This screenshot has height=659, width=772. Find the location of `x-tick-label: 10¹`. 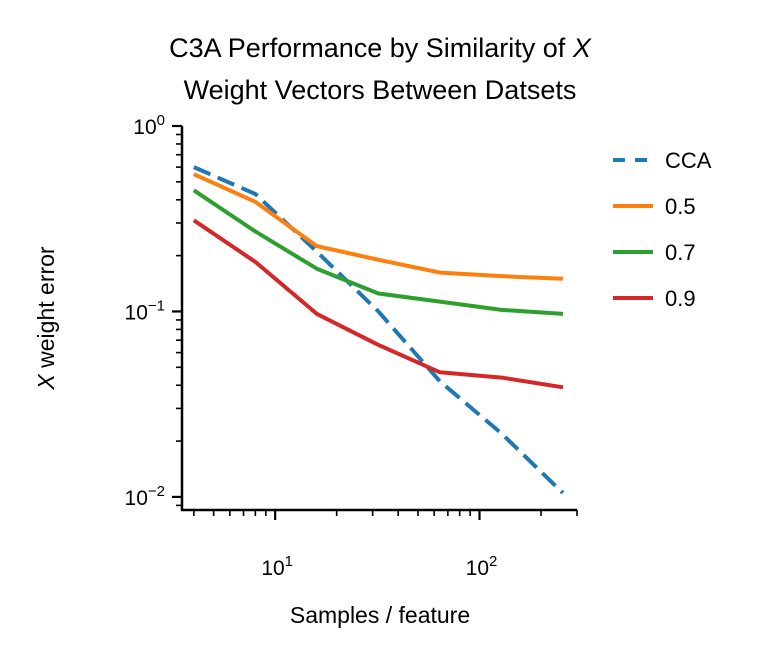

x-tick-label: 10¹ is located at coordinates (277, 566).